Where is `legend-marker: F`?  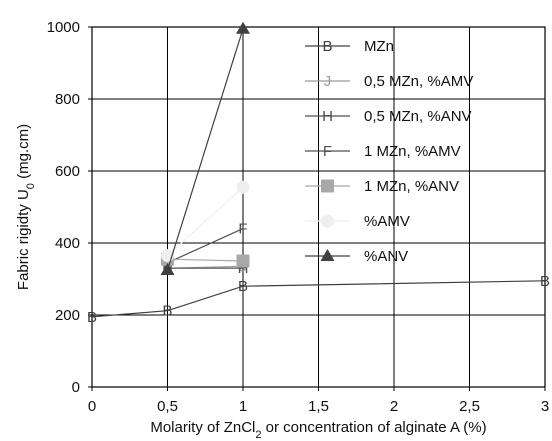
legend-marker: F is located at coordinates (327, 151).